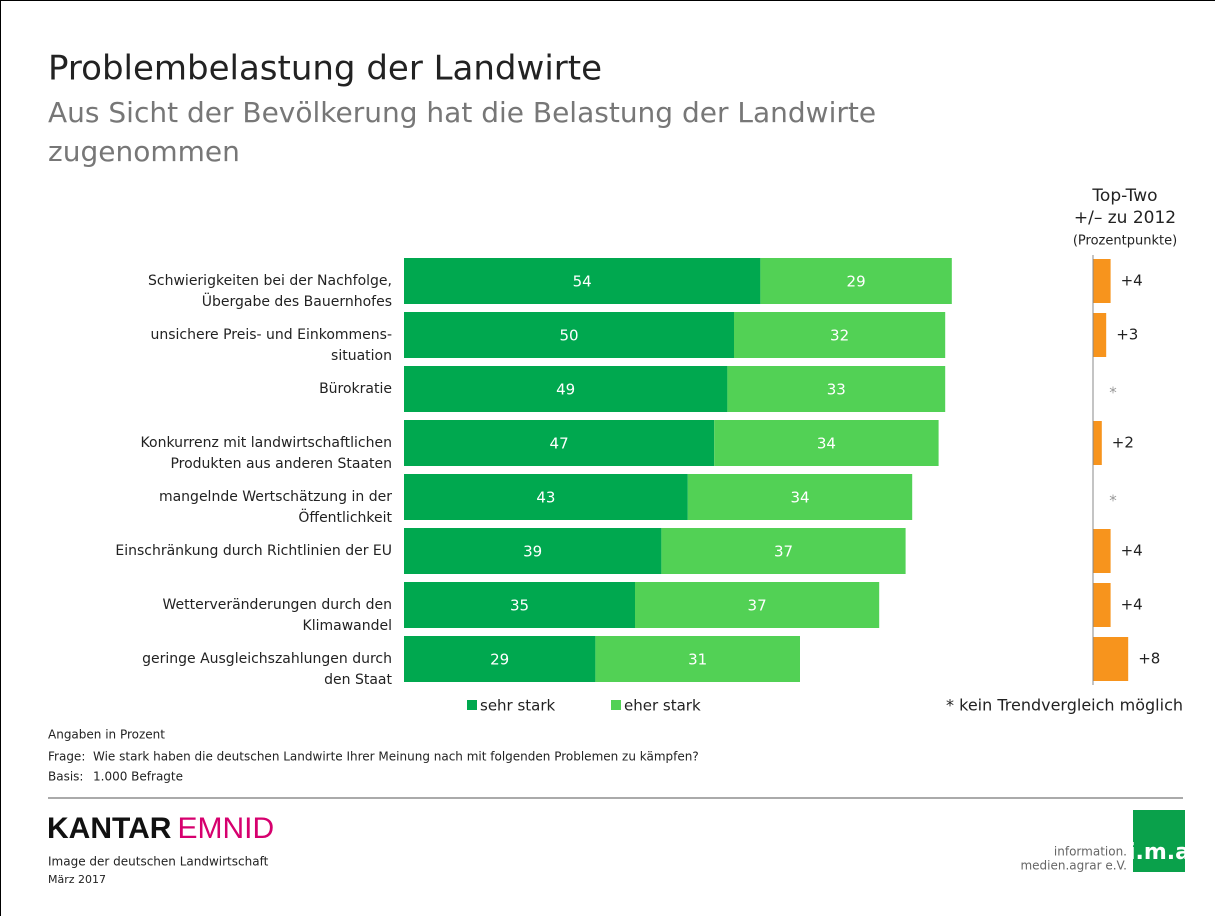  What do you see at coordinates (253, 551) in the screenshot?
I see `category-label: Einschränkung durch Richtlinien der EU` at bounding box center [253, 551].